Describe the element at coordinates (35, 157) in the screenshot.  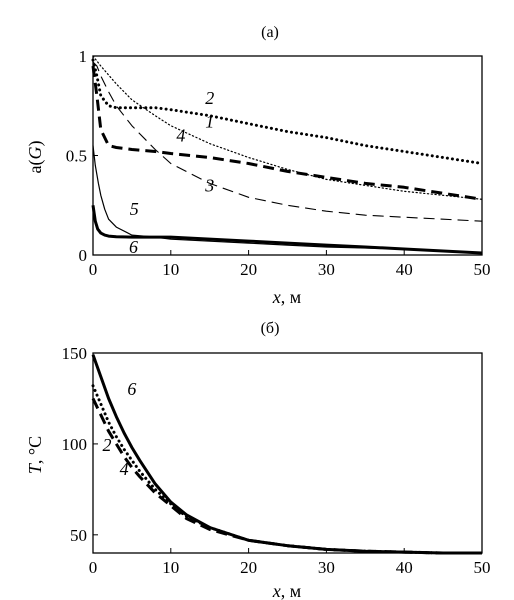
I see `y-axis-label-a: a(G)` at that location.